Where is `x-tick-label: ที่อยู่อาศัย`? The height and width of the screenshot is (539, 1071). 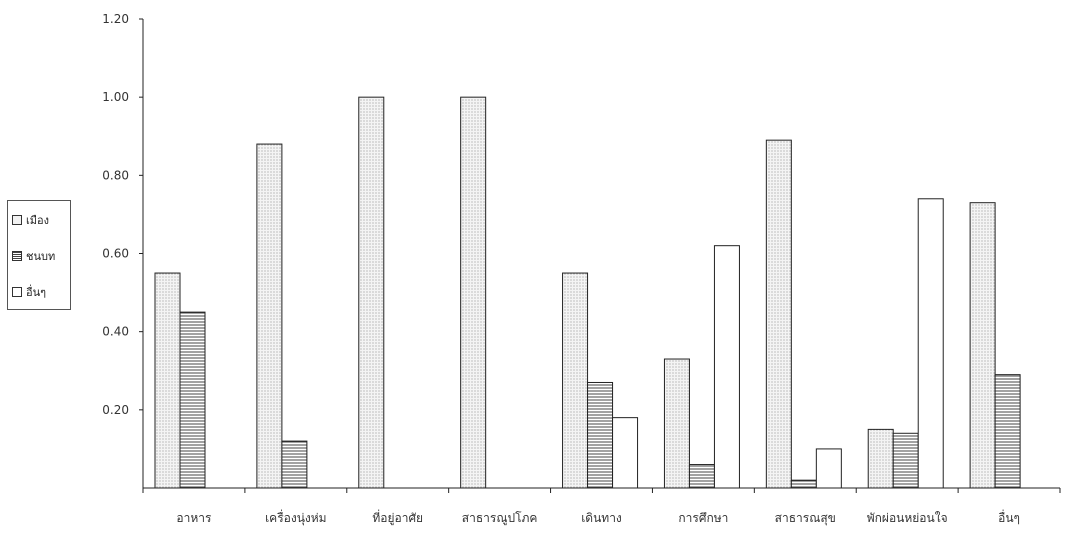
x-tick-label: ที่อยู่อาศัย is located at coordinates (397, 517).